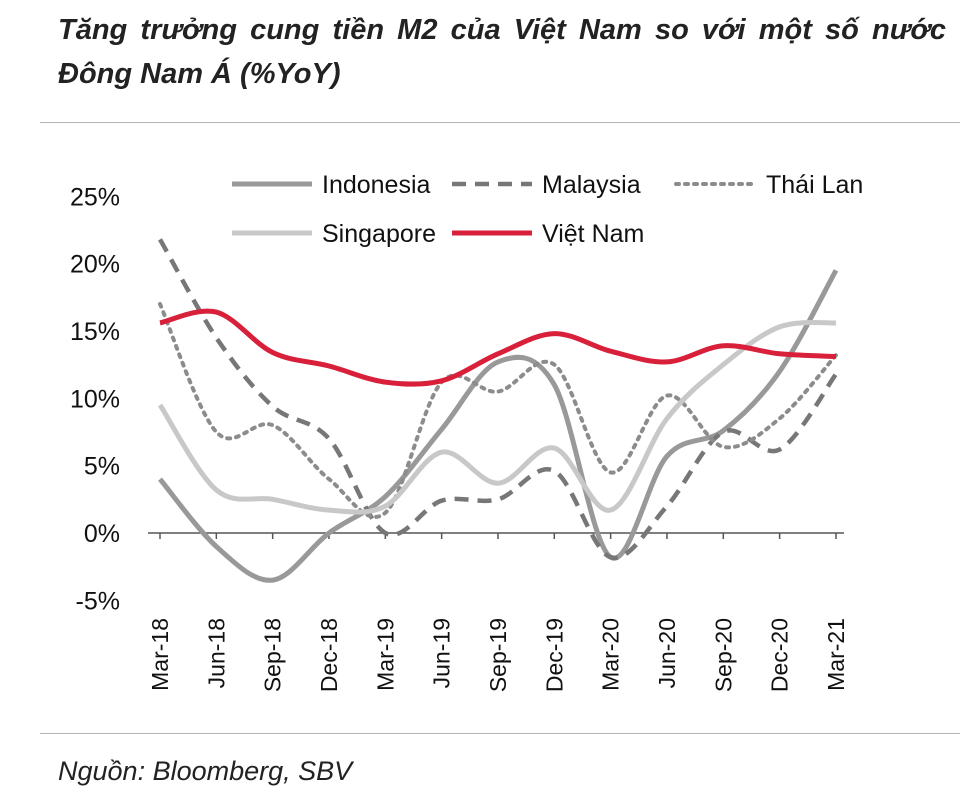  I want to click on source-note: Nguồn: Bloomberg, SBV, so click(205, 771).